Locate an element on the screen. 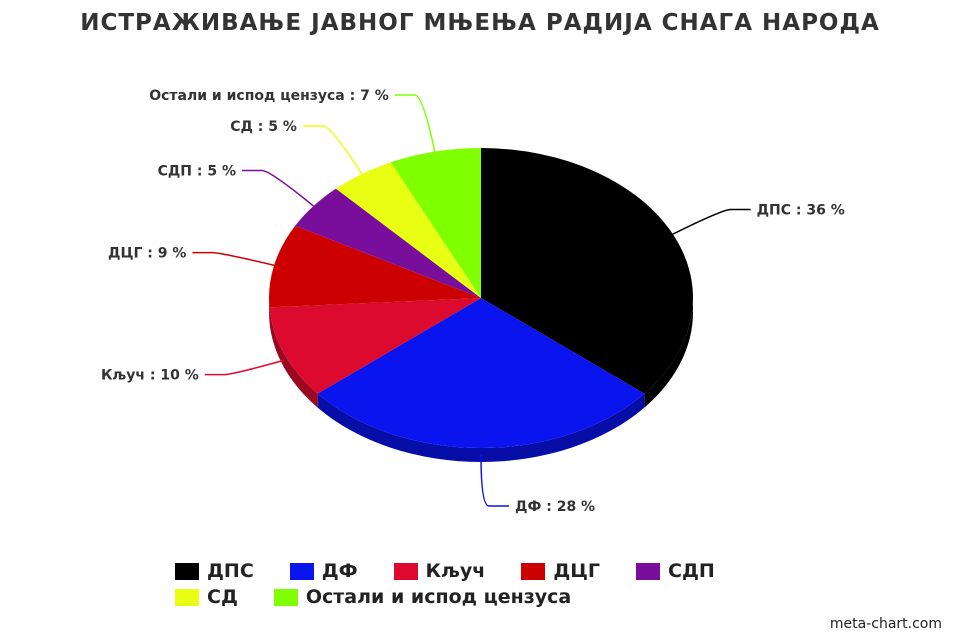  legend-item: ДЦГ is located at coordinates (560, 571).